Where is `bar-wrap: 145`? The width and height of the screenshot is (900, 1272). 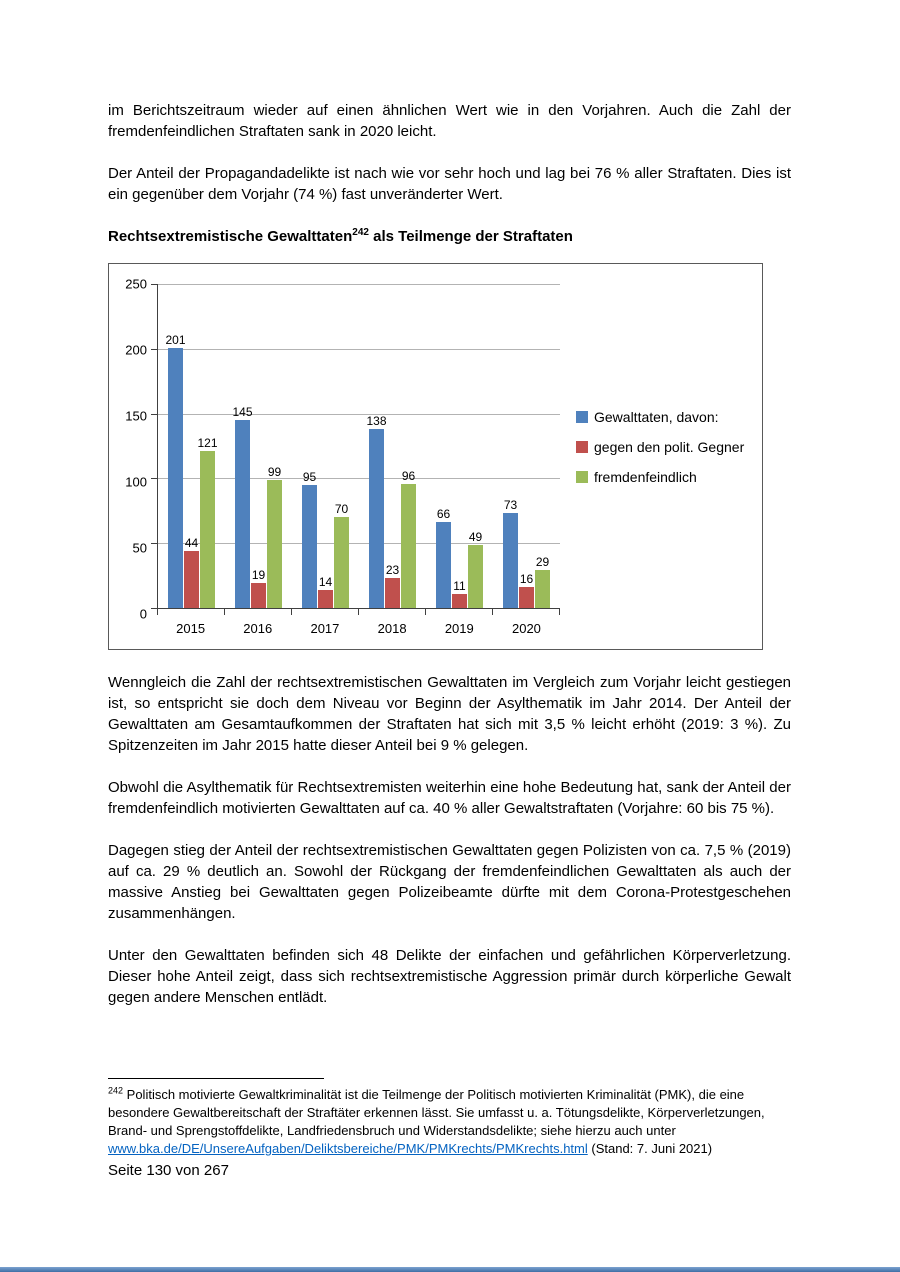
bar-wrap: 145 is located at coordinates (242, 446).